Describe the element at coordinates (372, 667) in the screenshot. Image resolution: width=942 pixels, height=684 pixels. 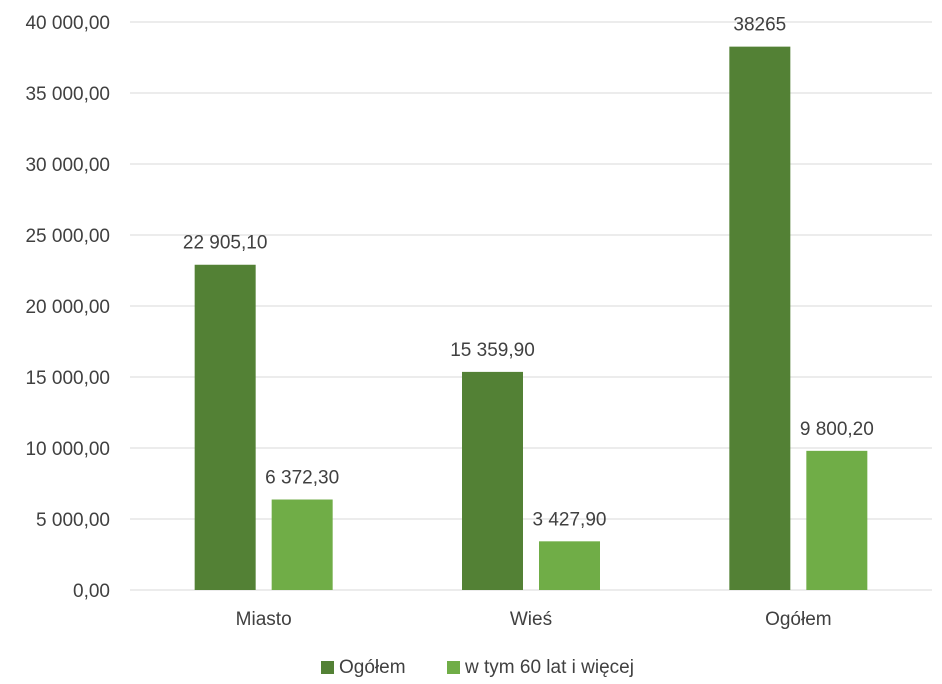
I see `legend-entry-label: Ogółem` at that location.